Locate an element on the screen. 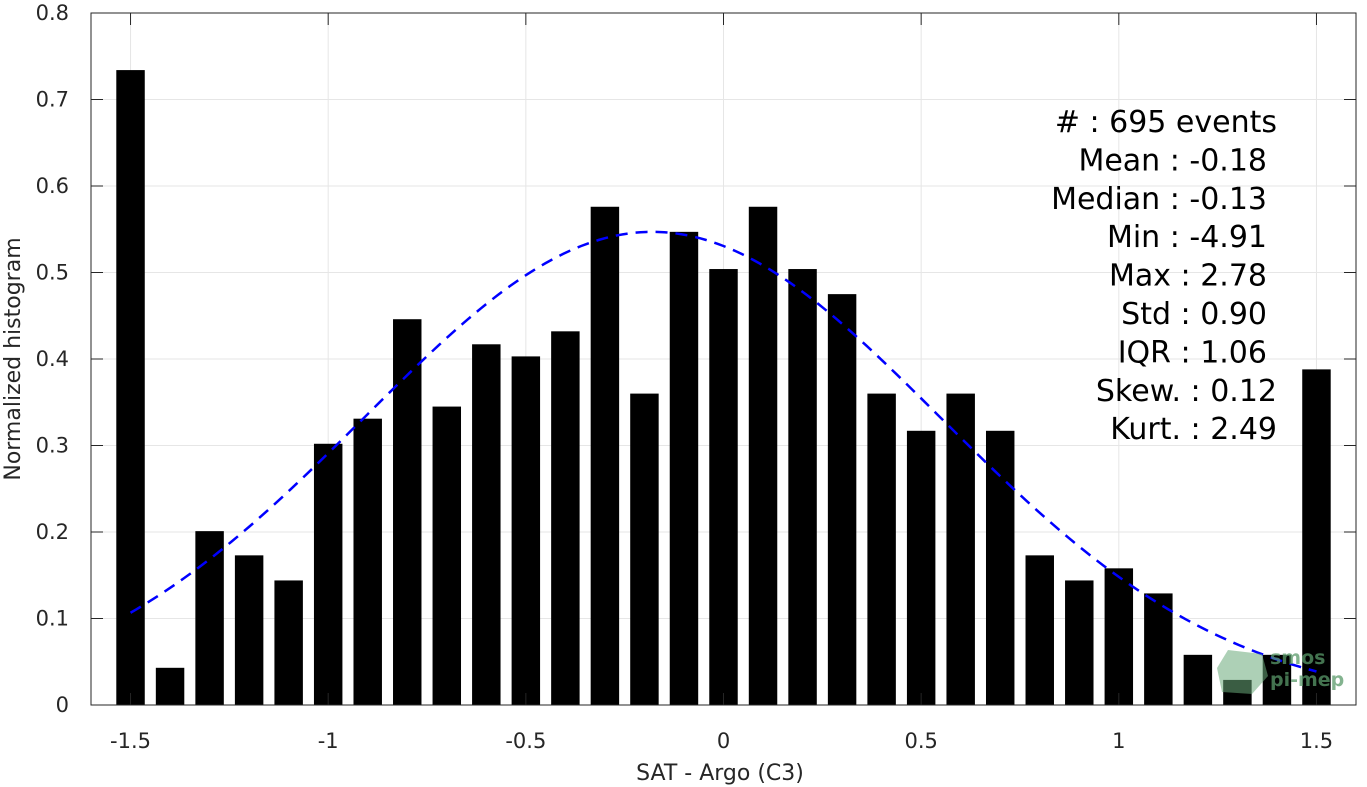 The image size is (1367, 787). stat-line: Max : 2.78 is located at coordinates (1188, 276).